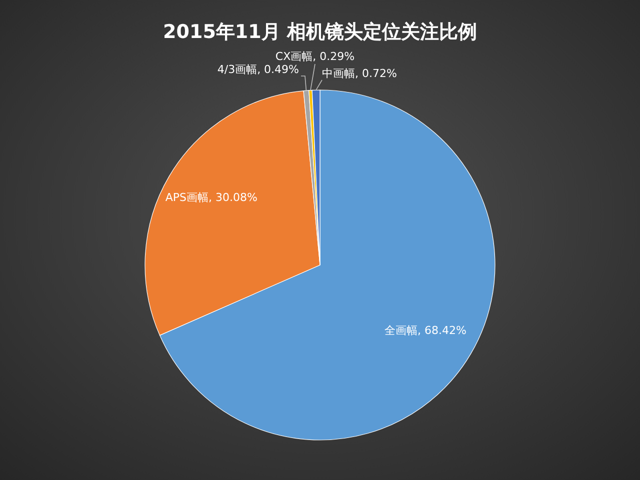 The width and height of the screenshot is (640, 480). Describe the element at coordinates (278, 69) in the screenshot. I see `data-label: , 0.49%` at that location.